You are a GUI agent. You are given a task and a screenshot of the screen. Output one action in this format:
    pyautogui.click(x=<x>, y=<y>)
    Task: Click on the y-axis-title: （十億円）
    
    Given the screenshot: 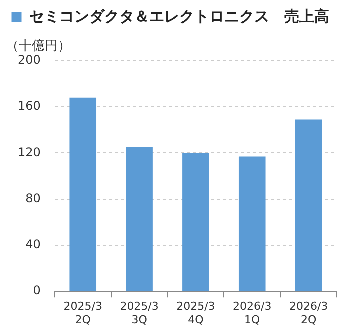 What is the action you would take?
    pyautogui.click(x=38, y=46)
    